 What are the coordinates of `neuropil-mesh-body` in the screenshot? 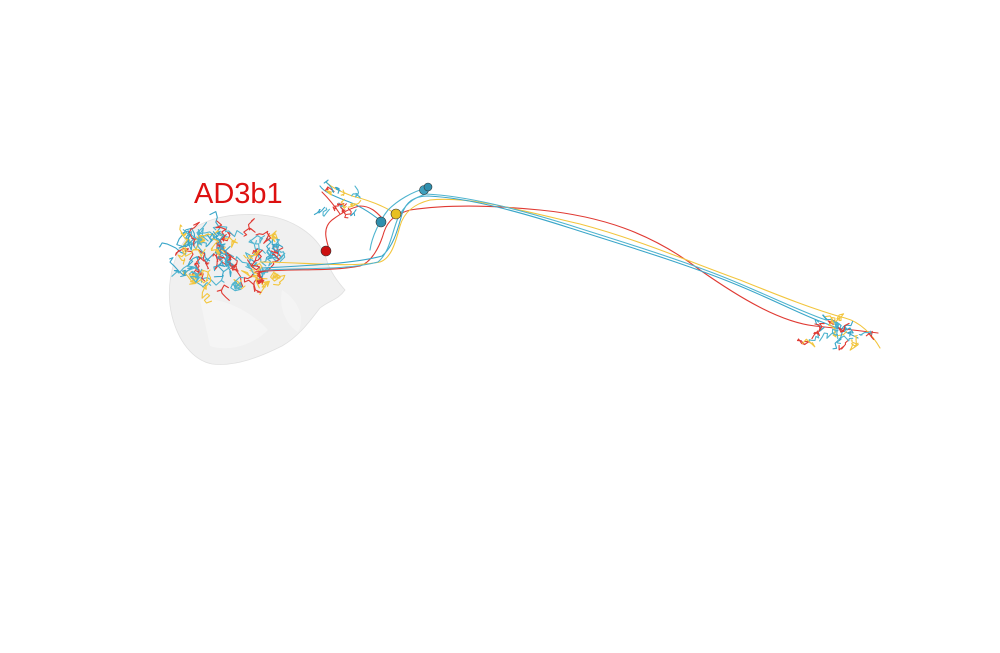 It's located at (257, 289).